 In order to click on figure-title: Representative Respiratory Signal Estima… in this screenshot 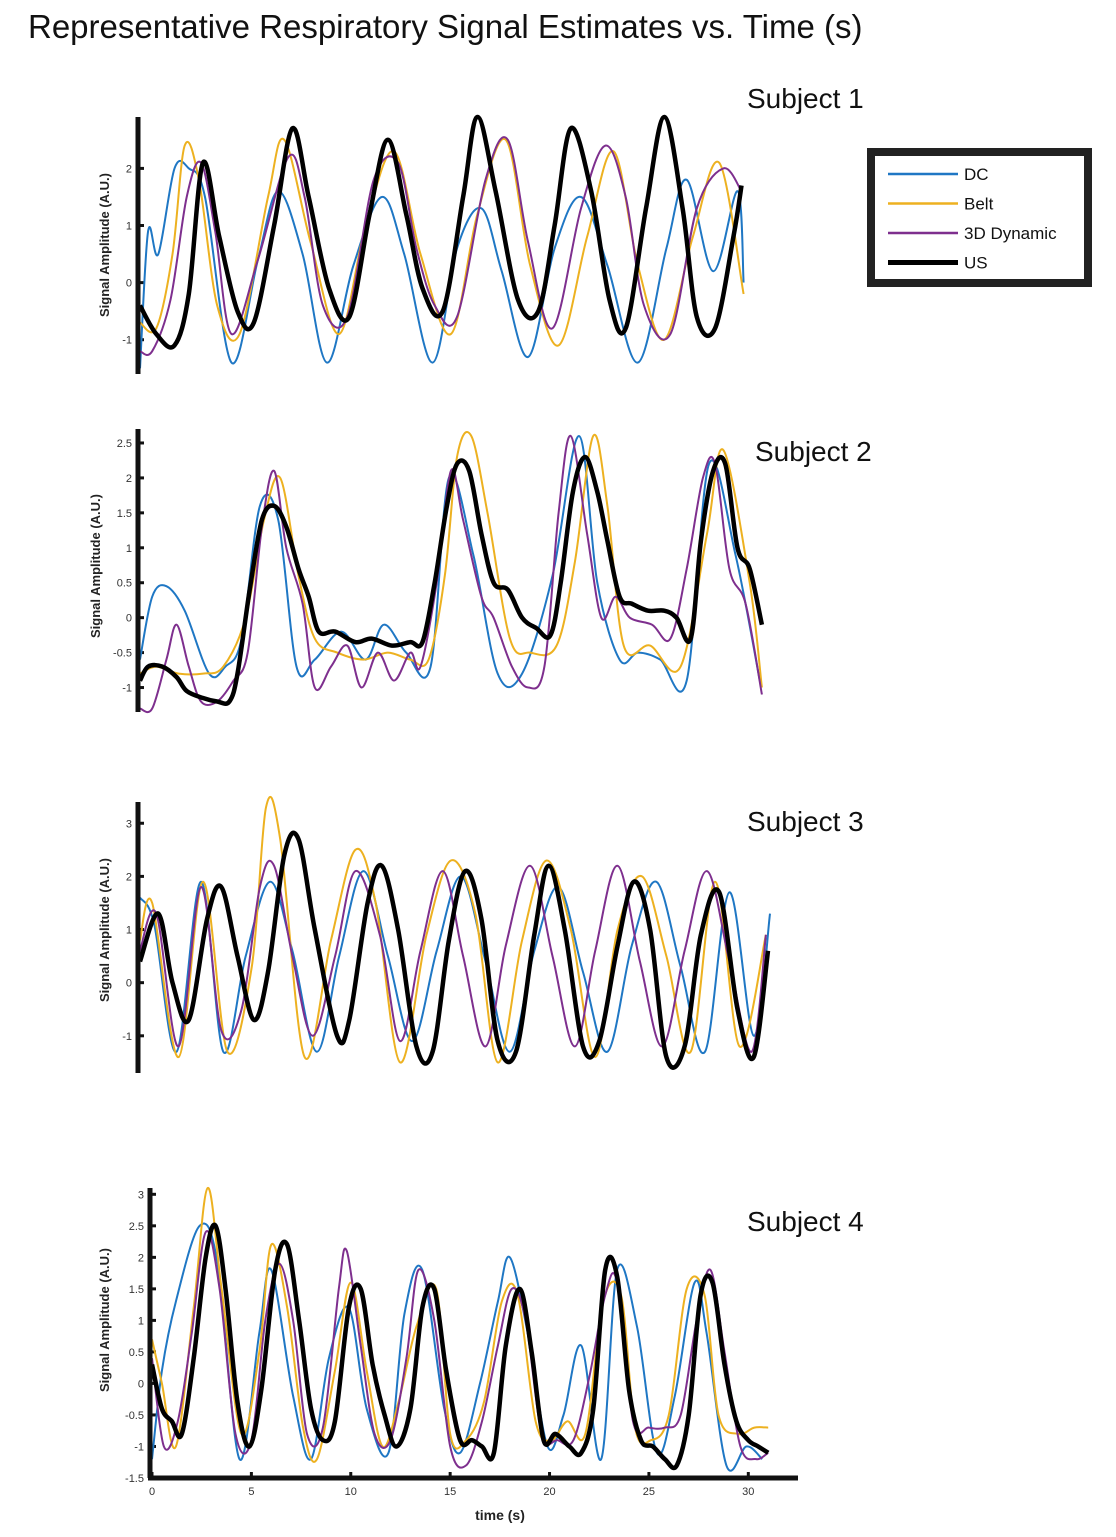, I will do `click(445, 26)`.